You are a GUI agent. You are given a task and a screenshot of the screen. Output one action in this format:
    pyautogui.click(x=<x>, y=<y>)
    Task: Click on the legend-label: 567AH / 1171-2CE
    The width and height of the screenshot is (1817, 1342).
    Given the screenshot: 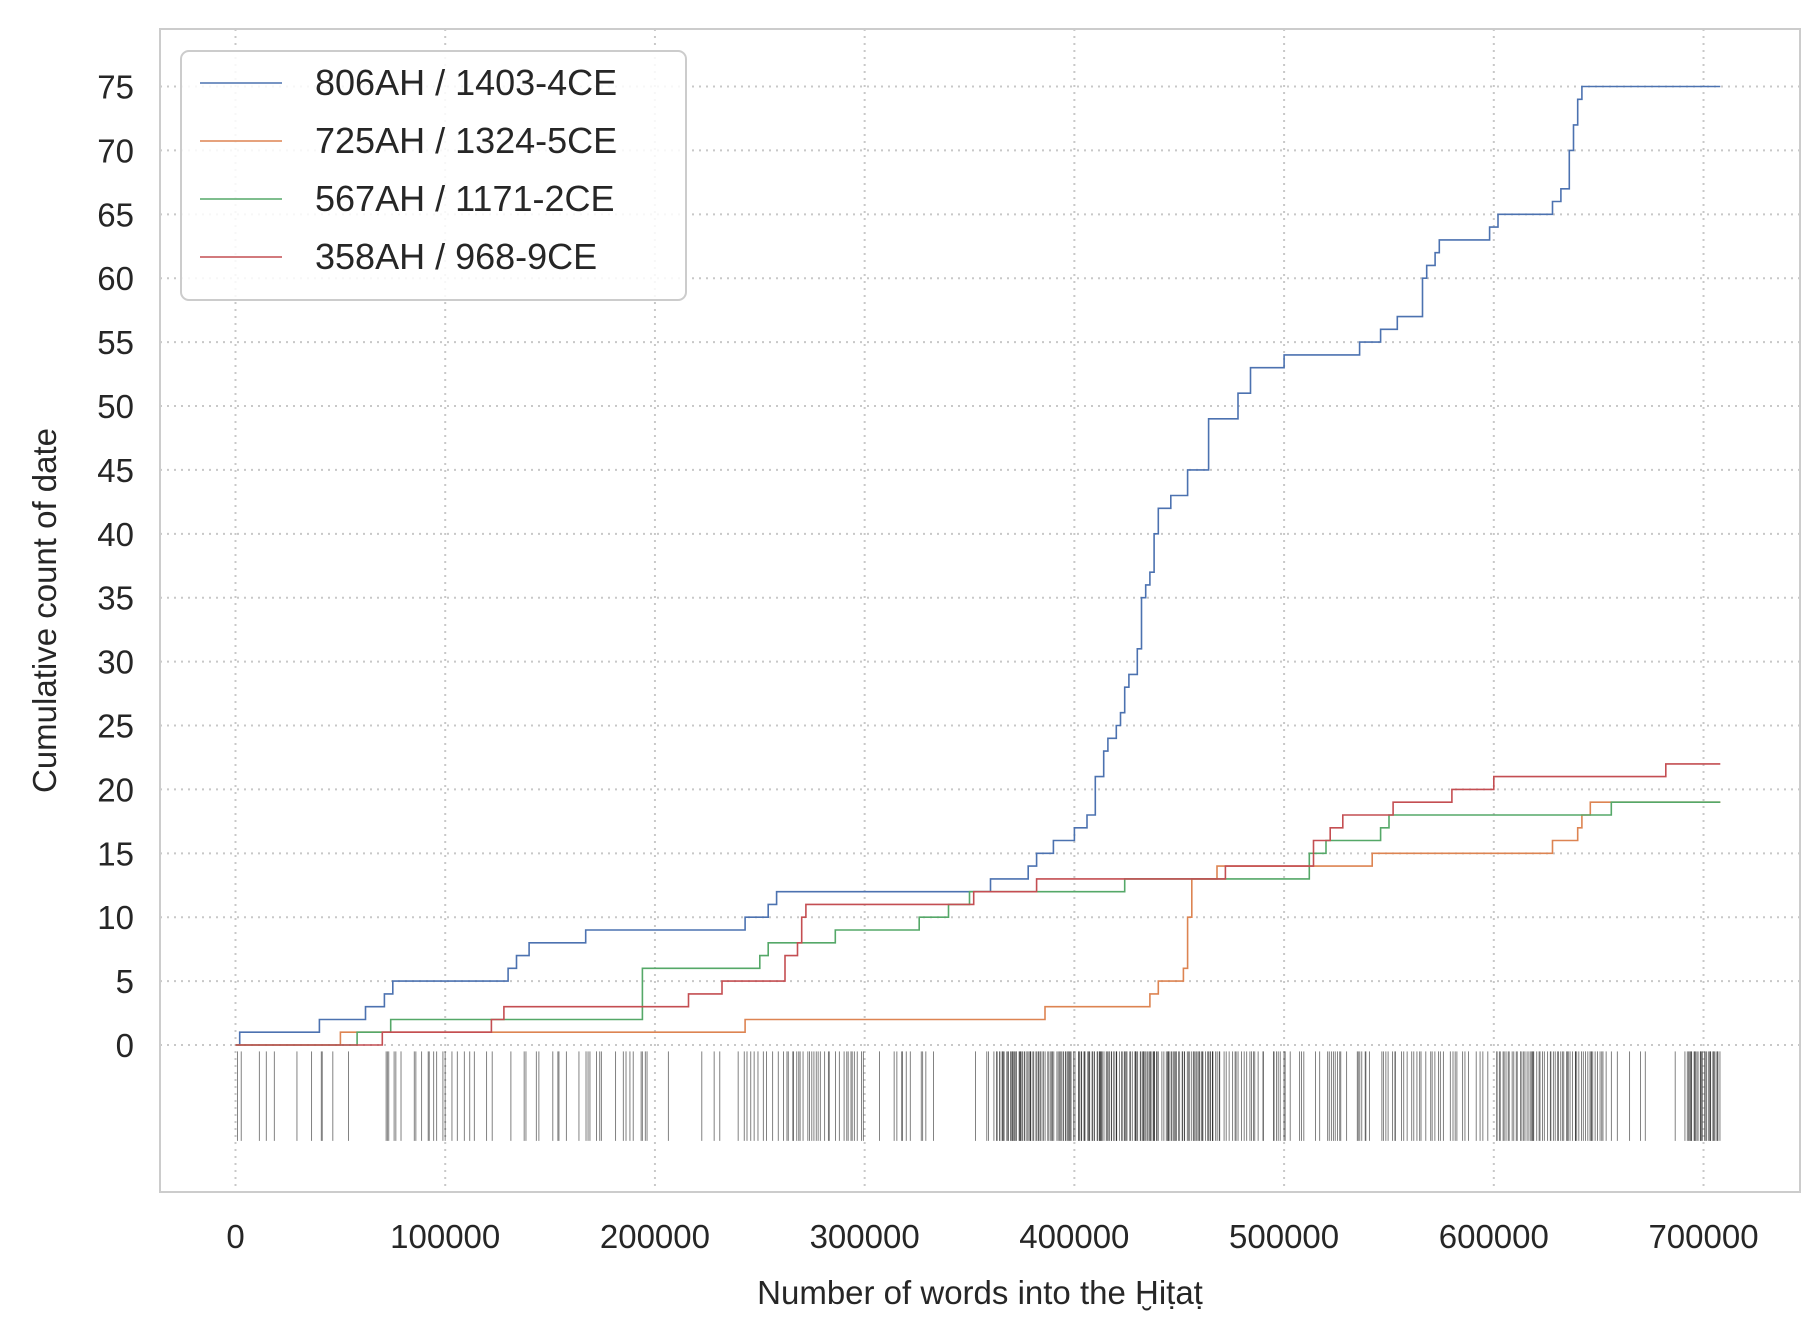 What is the action you would take?
    pyautogui.click(x=465, y=198)
    